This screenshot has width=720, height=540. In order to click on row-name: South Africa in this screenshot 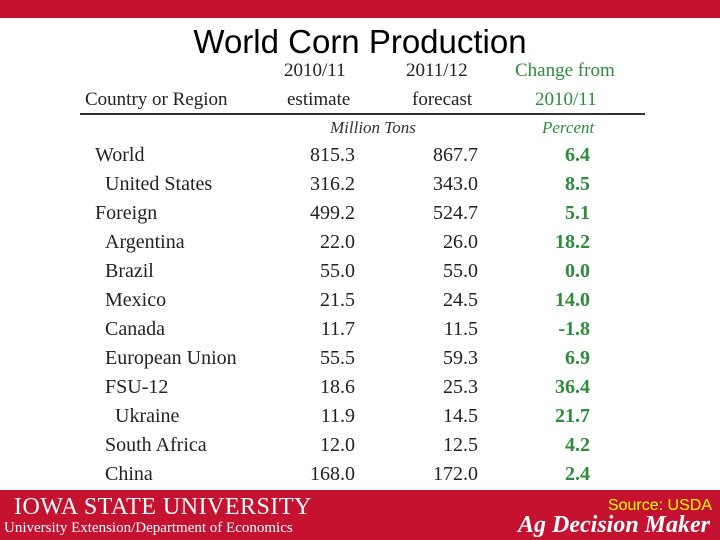, I will do `click(156, 445)`.